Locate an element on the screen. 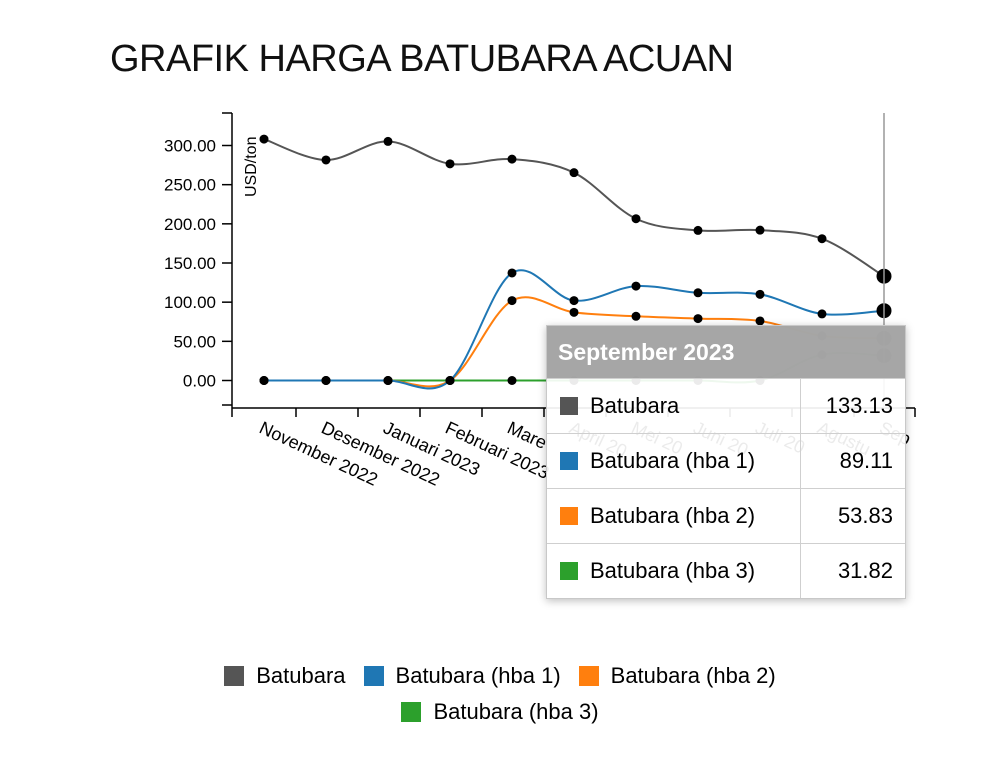 The width and height of the screenshot is (994, 762). legend-item: Batubara (hba 3) is located at coordinates (500, 712).